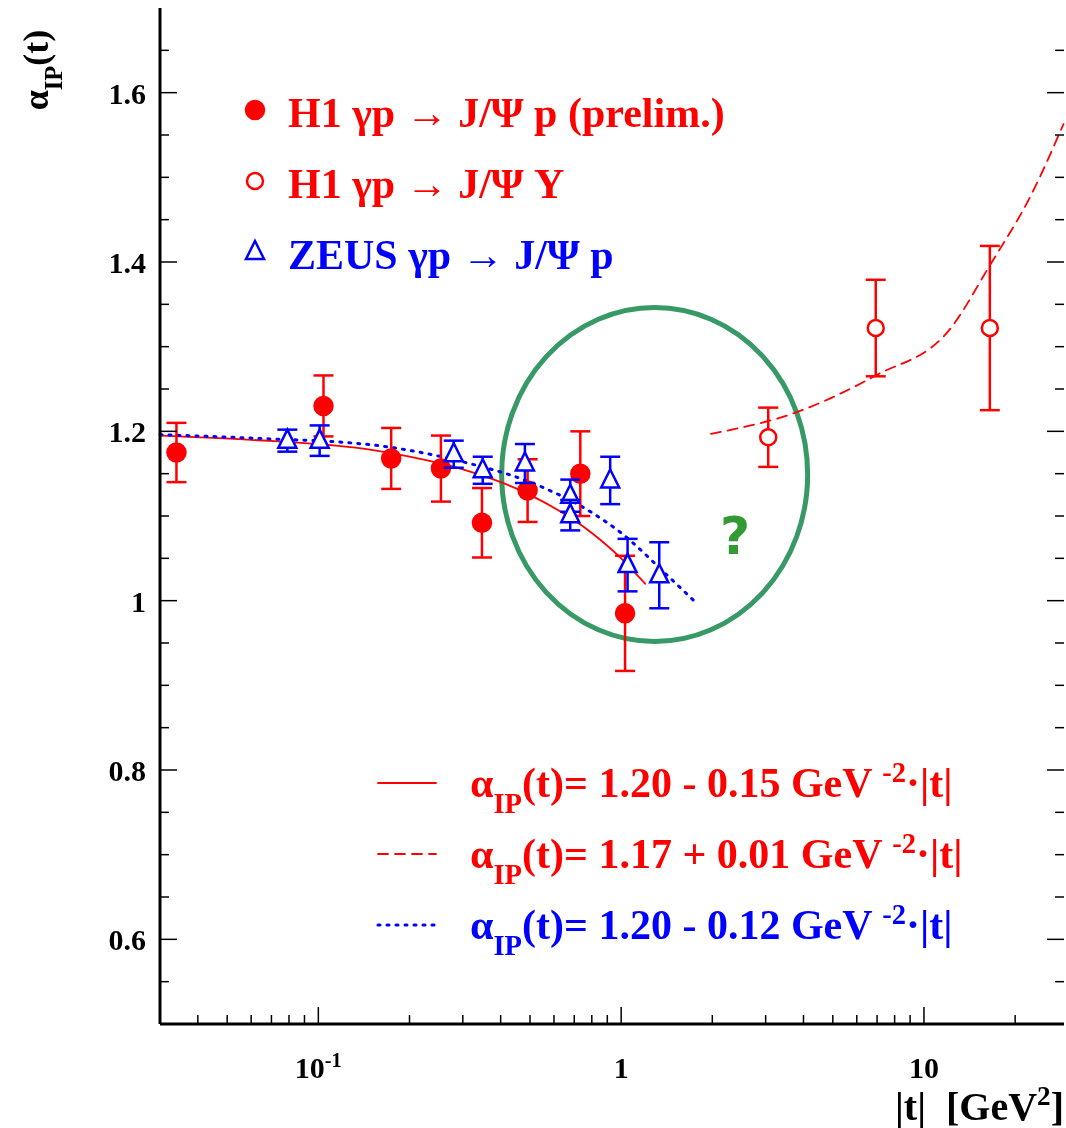 The width and height of the screenshot is (1066, 1128). I want to click on legend-label: α$_{IP}$(t)= 1.20 - 0.12 GeV $^{-2}$·|t|, so click(711, 929).